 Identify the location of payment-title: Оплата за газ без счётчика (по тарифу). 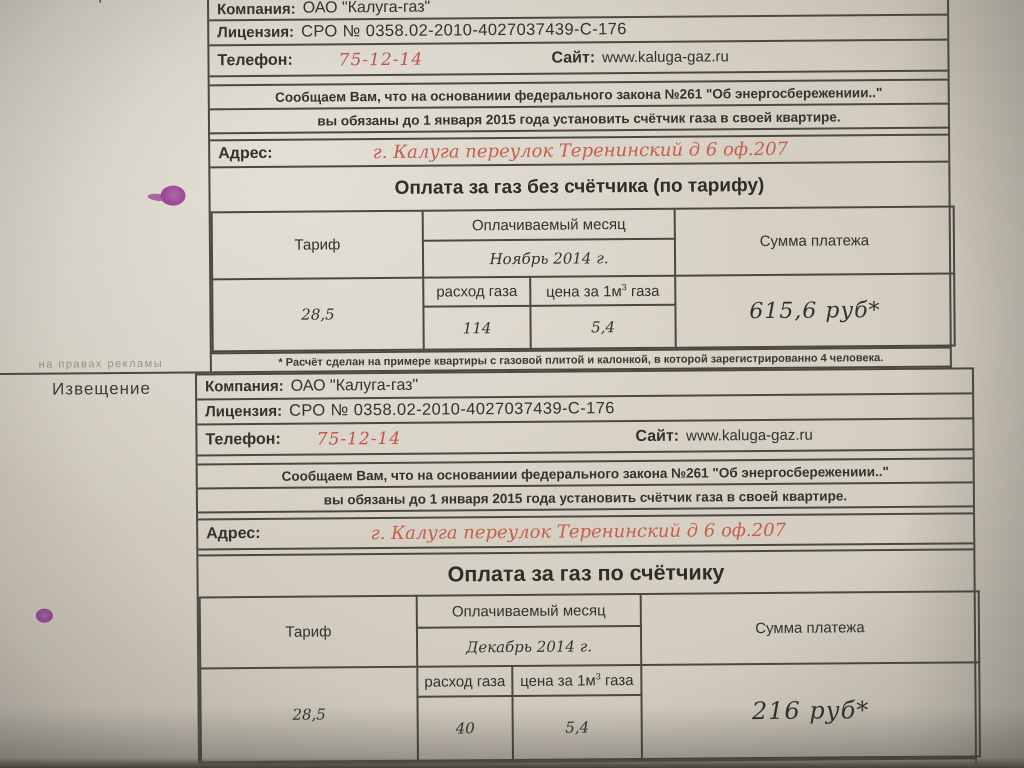
(579, 186).